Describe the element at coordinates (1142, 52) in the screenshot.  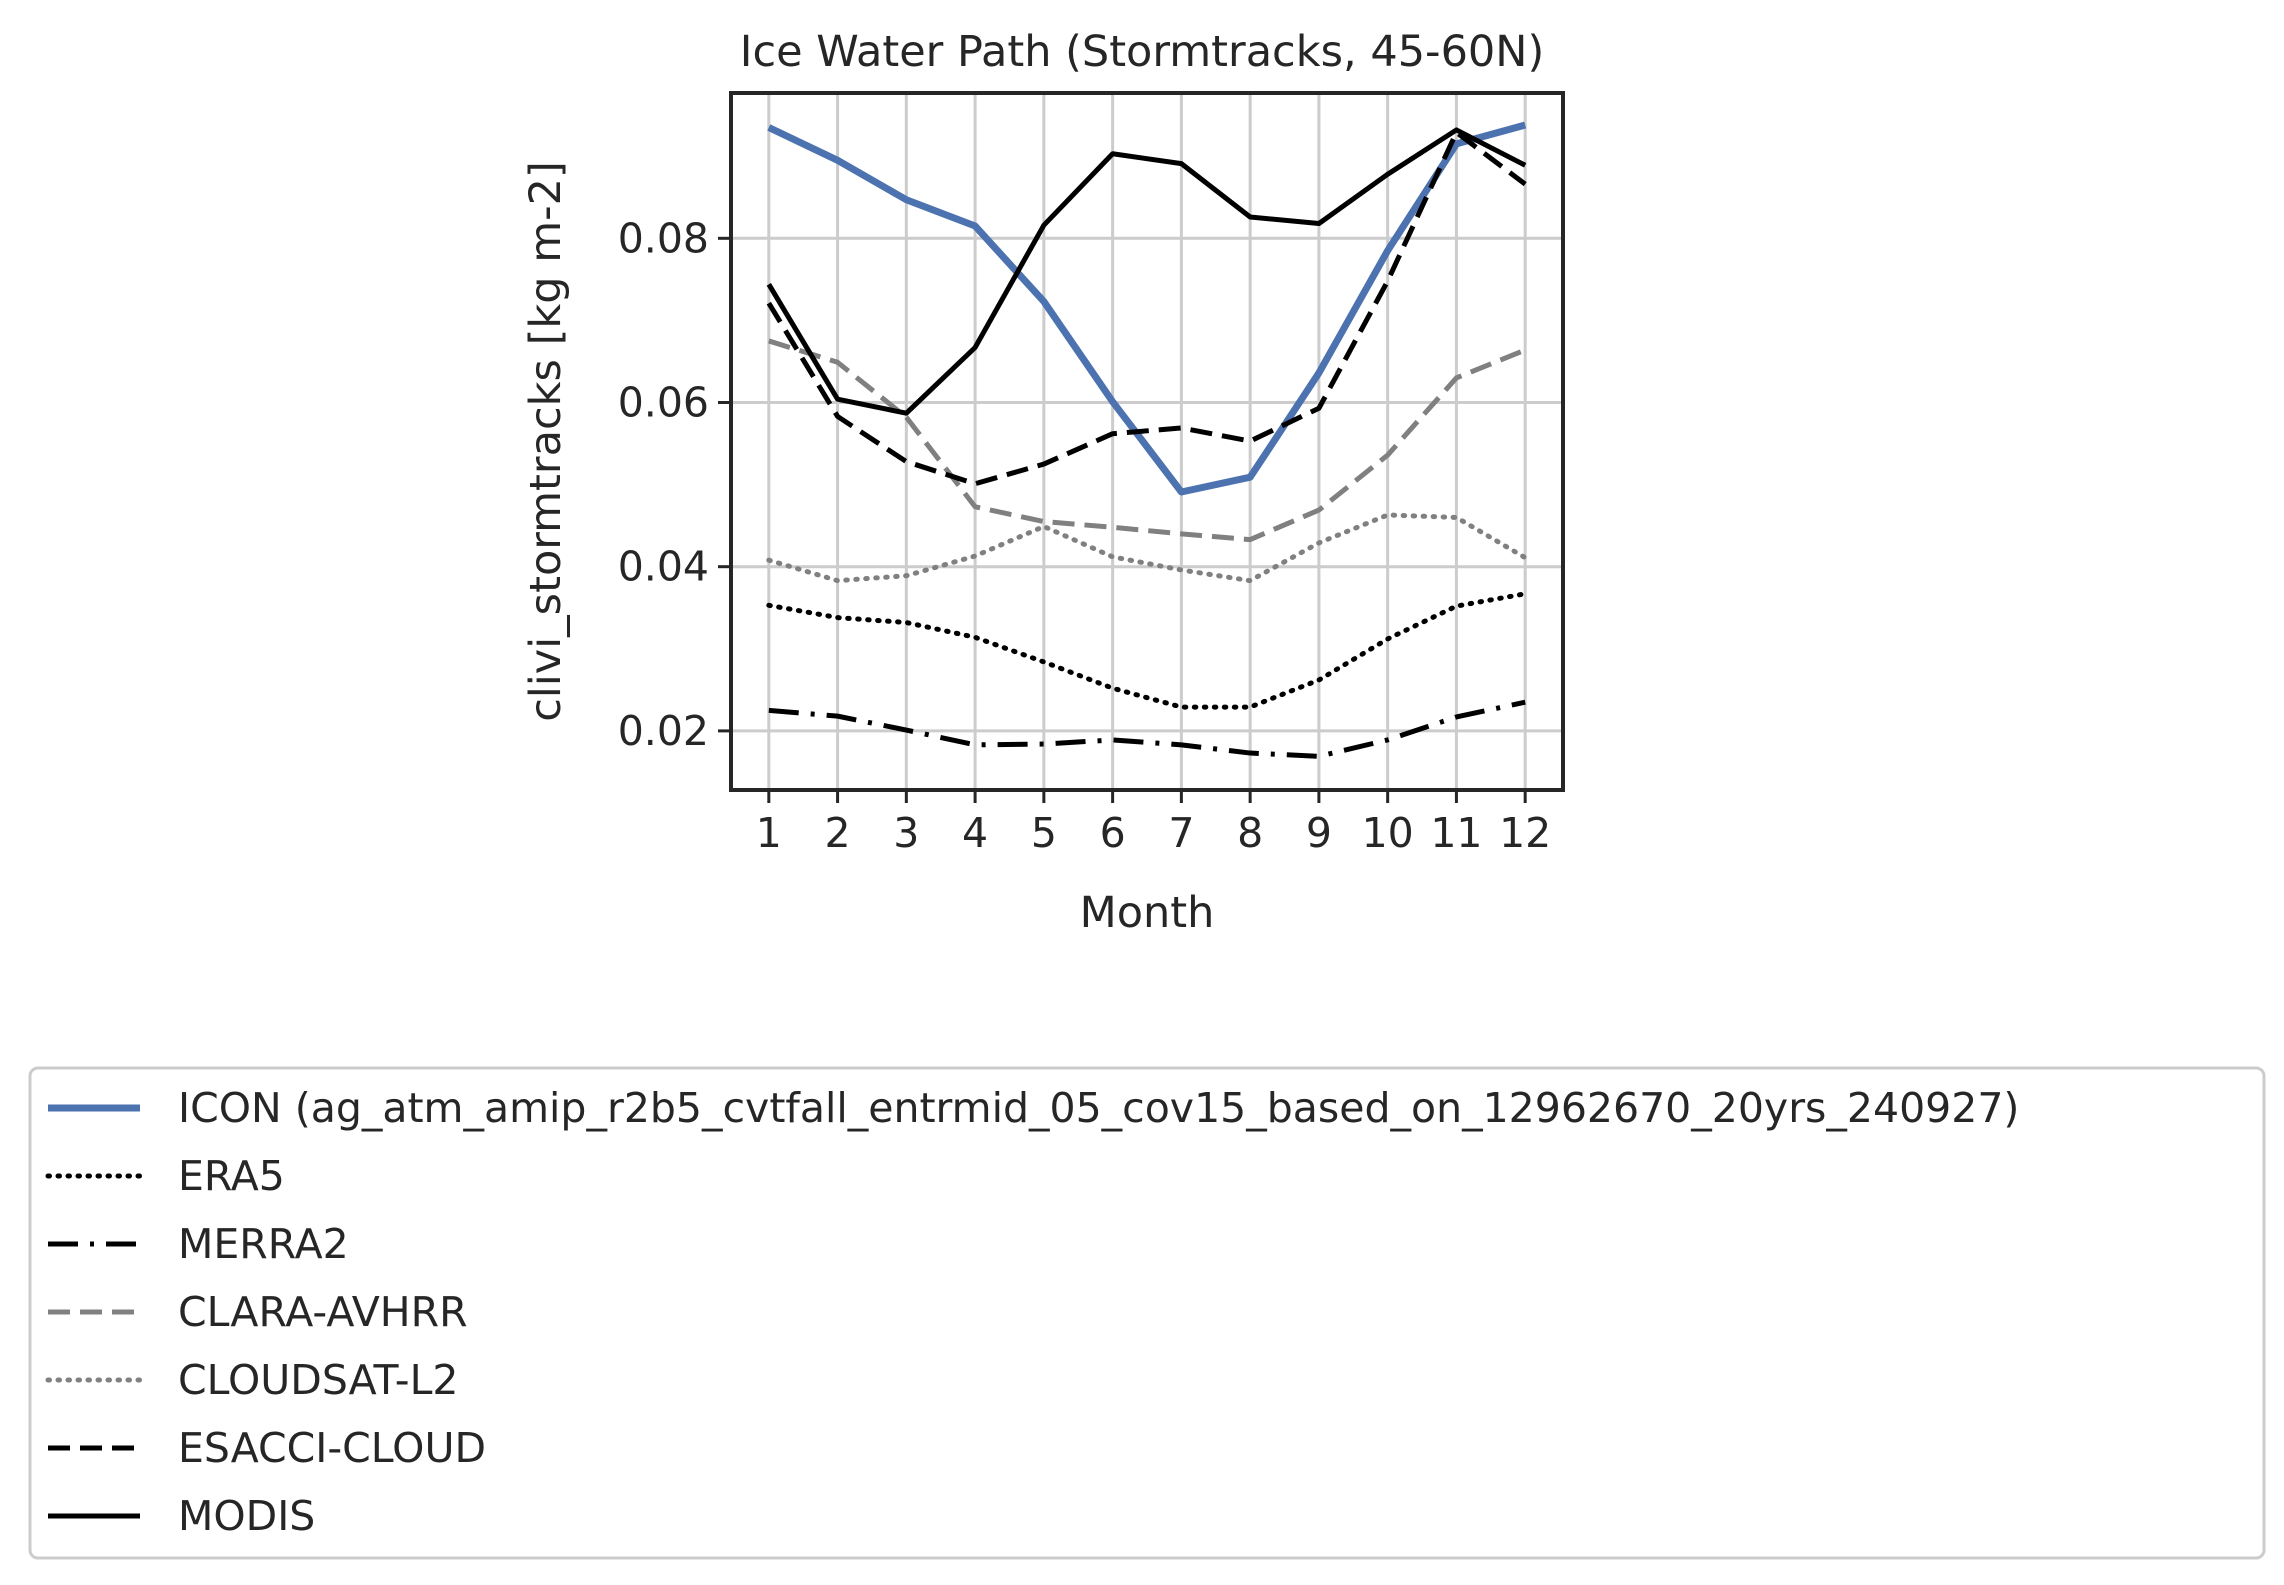
I see `chart-title: Ice Water Path (Stormtracks, 45-60N)` at that location.